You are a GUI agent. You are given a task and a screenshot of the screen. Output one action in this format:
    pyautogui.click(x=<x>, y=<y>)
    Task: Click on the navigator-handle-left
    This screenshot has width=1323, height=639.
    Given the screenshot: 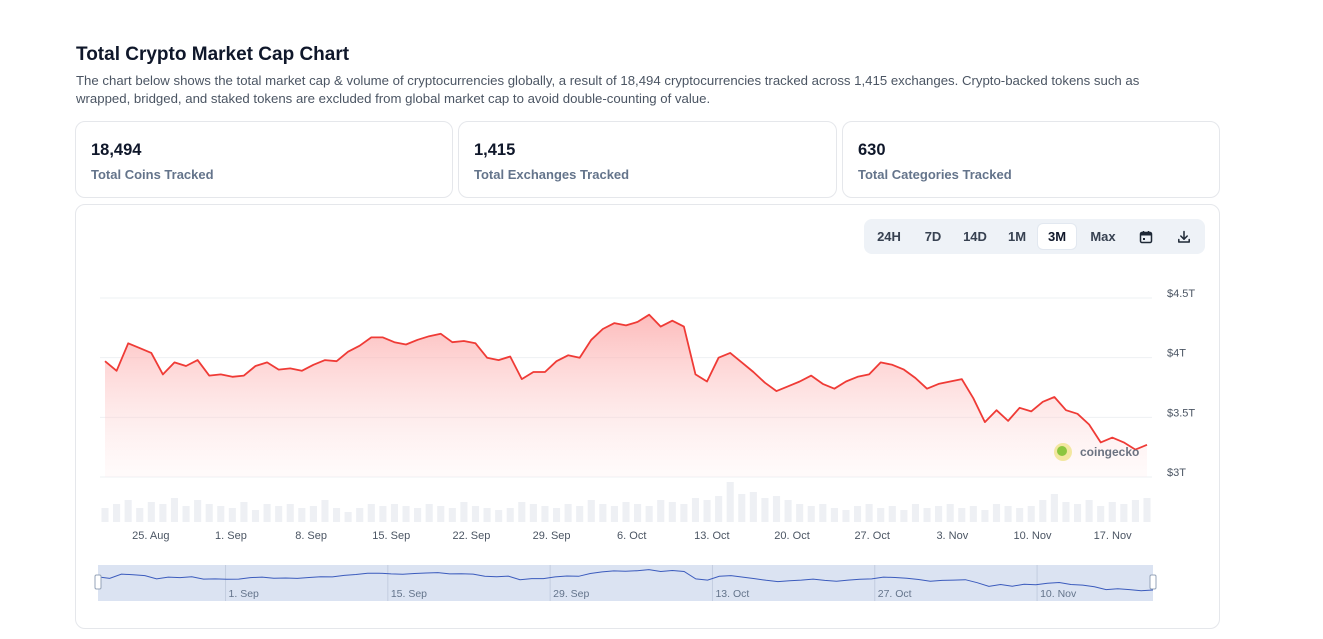 What is the action you would take?
    pyautogui.click(x=98, y=582)
    